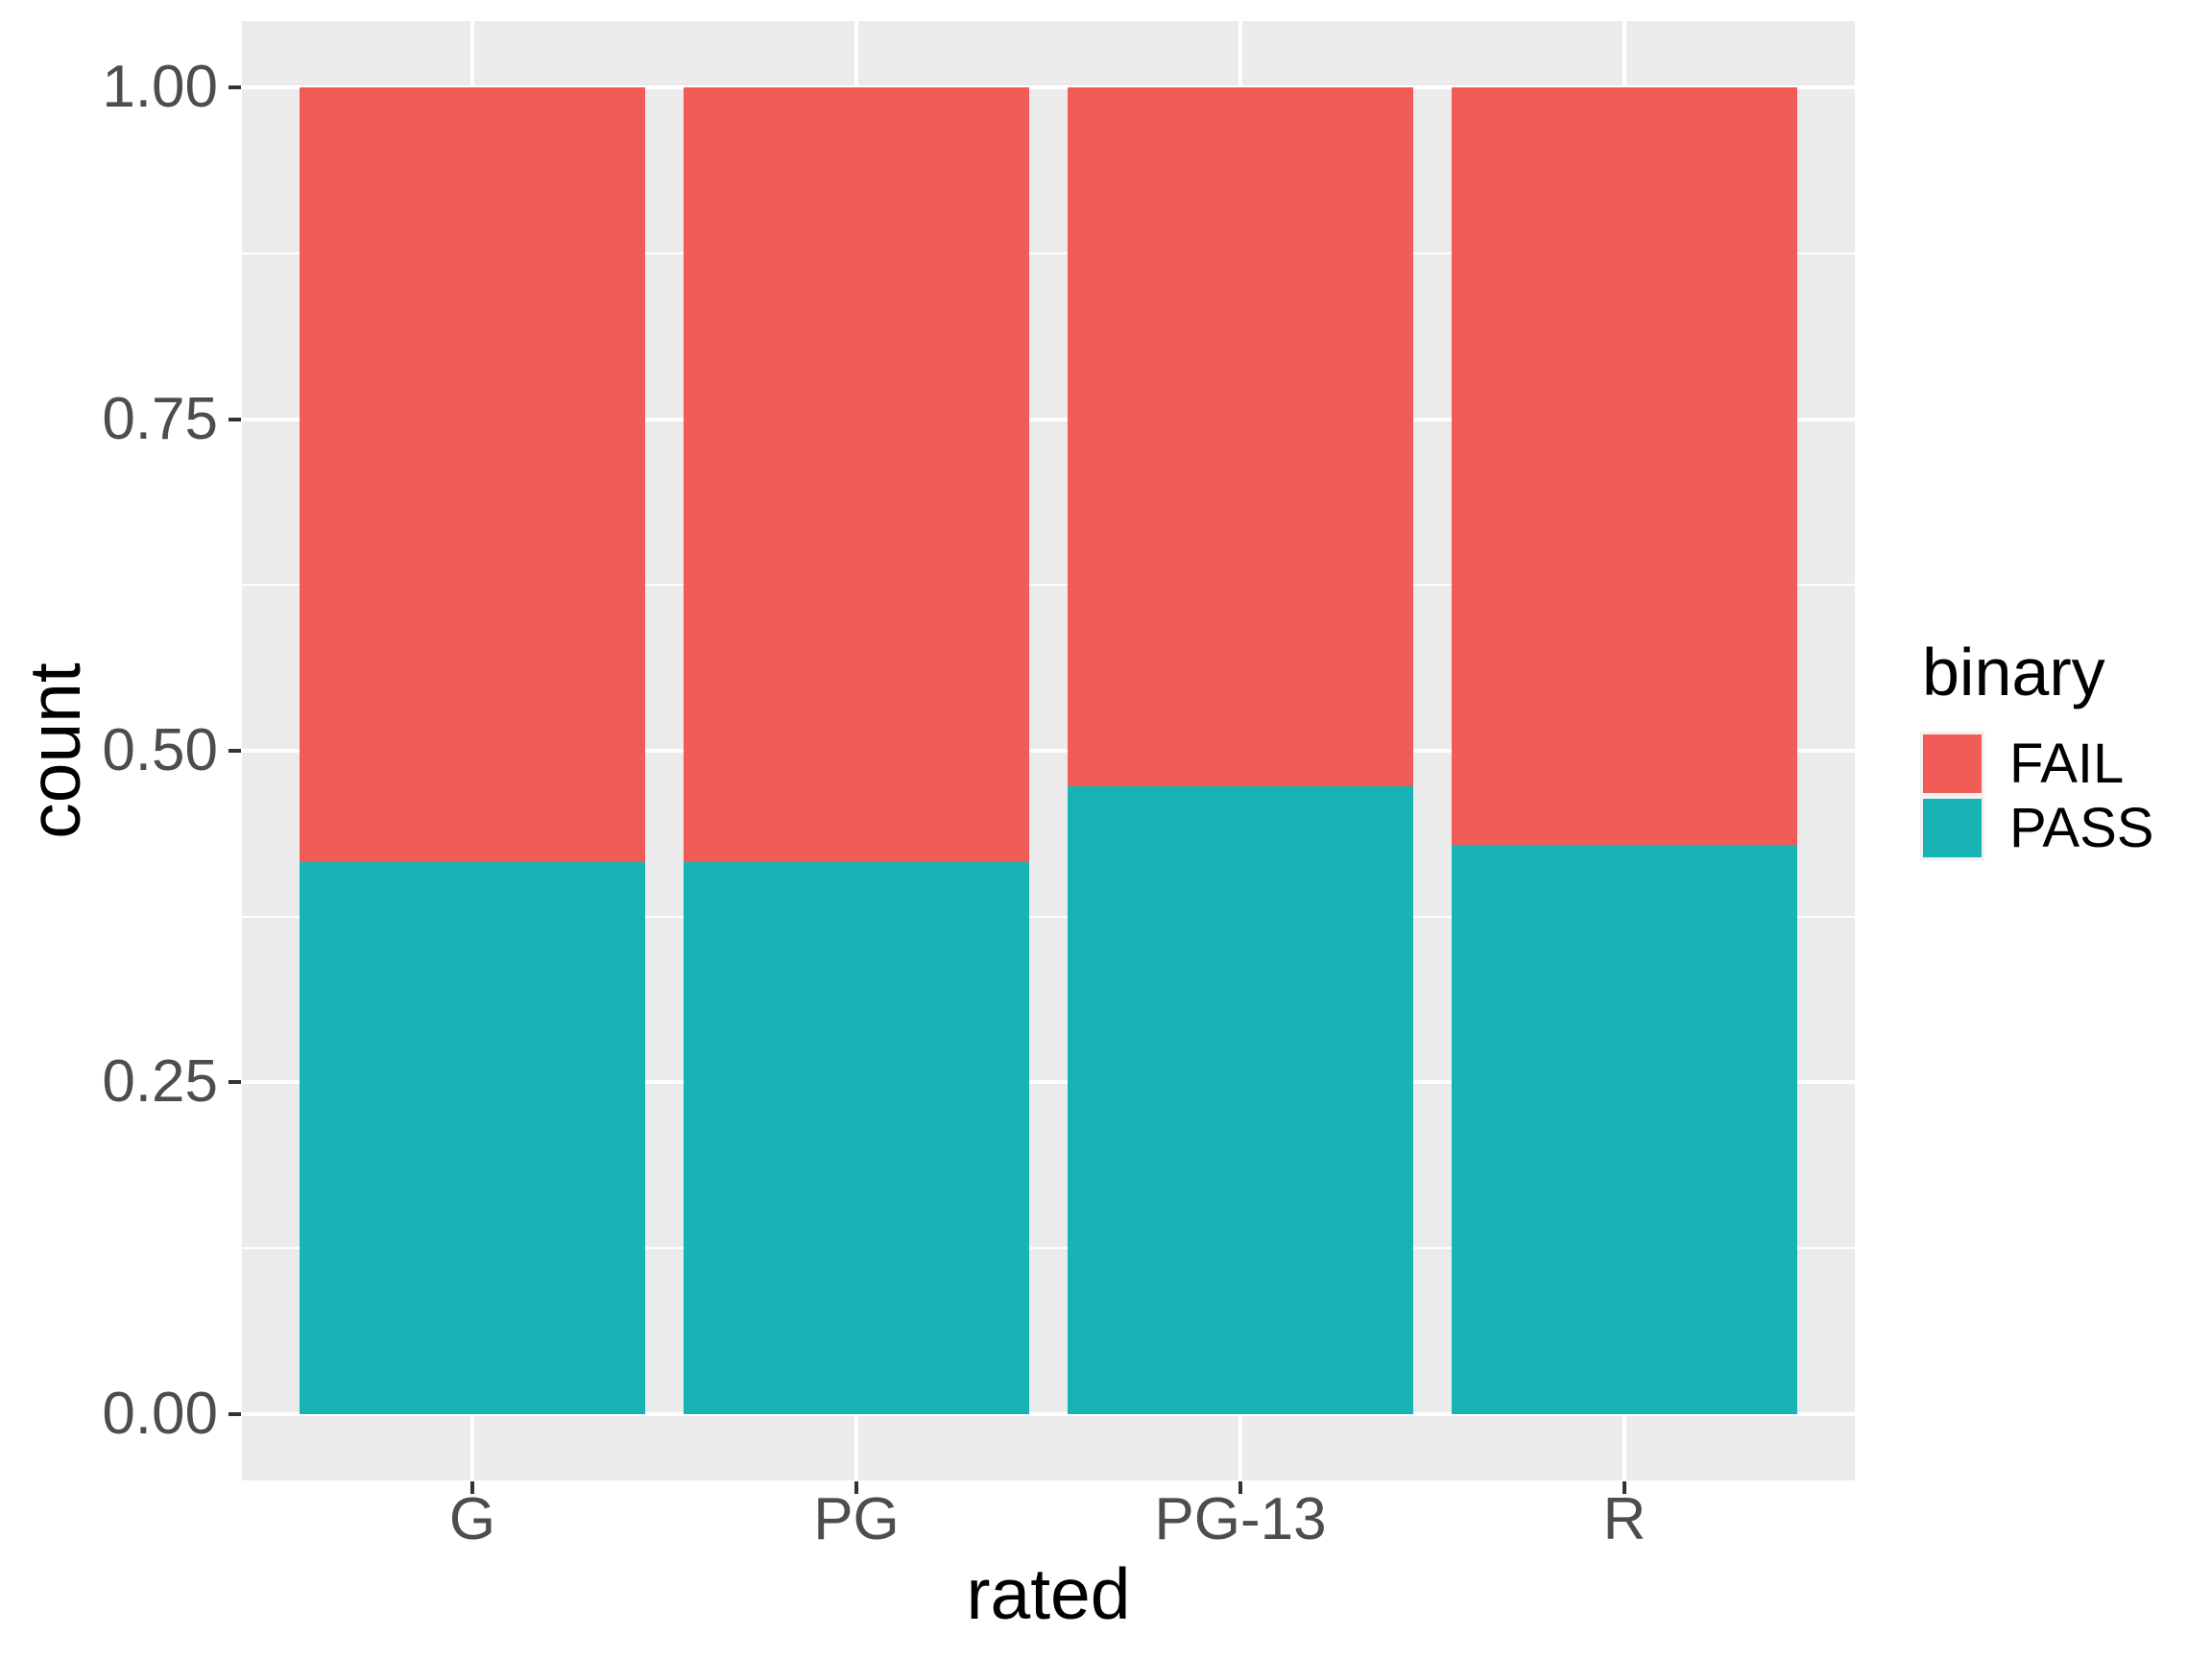 Image resolution: width=2212 pixels, height=1659 pixels. Describe the element at coordinates (856, 1519) in the screenshot. I see `x-tick-label: PG` at that location.